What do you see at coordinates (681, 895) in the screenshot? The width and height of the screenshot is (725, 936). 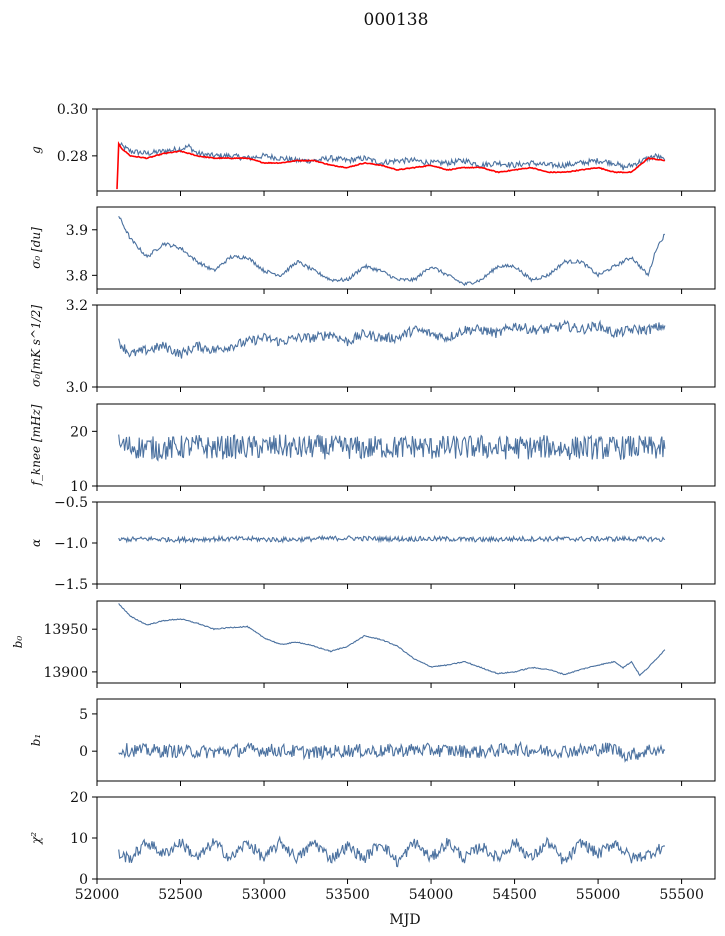 I see `x-tick-label-7: 55500` at bounding box center [681, 895].